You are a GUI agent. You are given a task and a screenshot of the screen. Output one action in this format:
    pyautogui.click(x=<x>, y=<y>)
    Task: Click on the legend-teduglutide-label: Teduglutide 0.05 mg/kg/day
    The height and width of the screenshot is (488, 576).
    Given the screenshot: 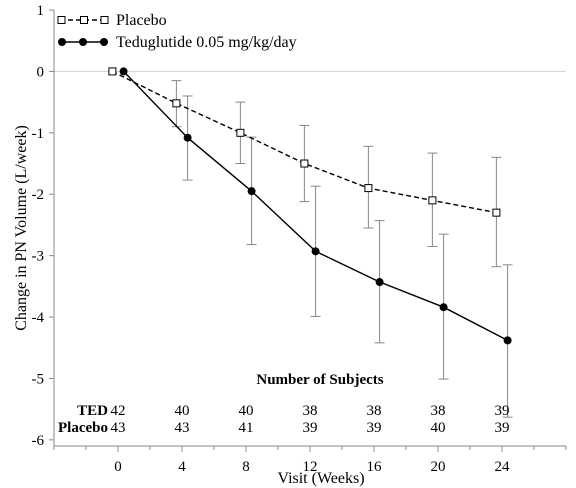 What is the action you would take?
    pyautogui.click(x=206, y=42)
    